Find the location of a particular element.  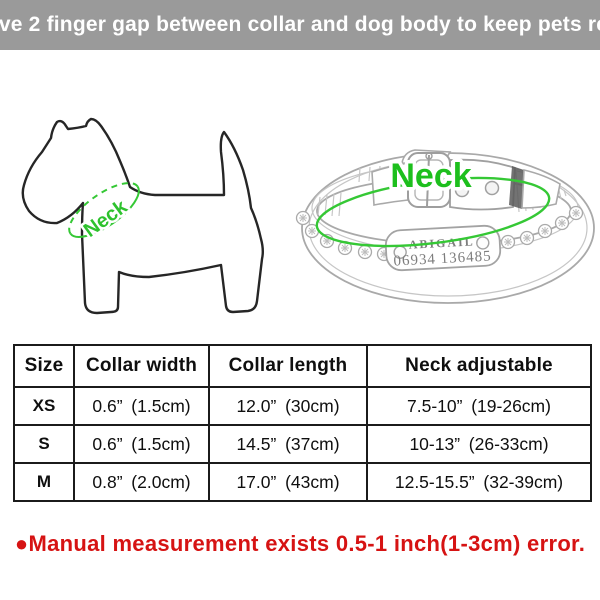

dog-outline-illustration: Neck is located at coordinates (142, 216).